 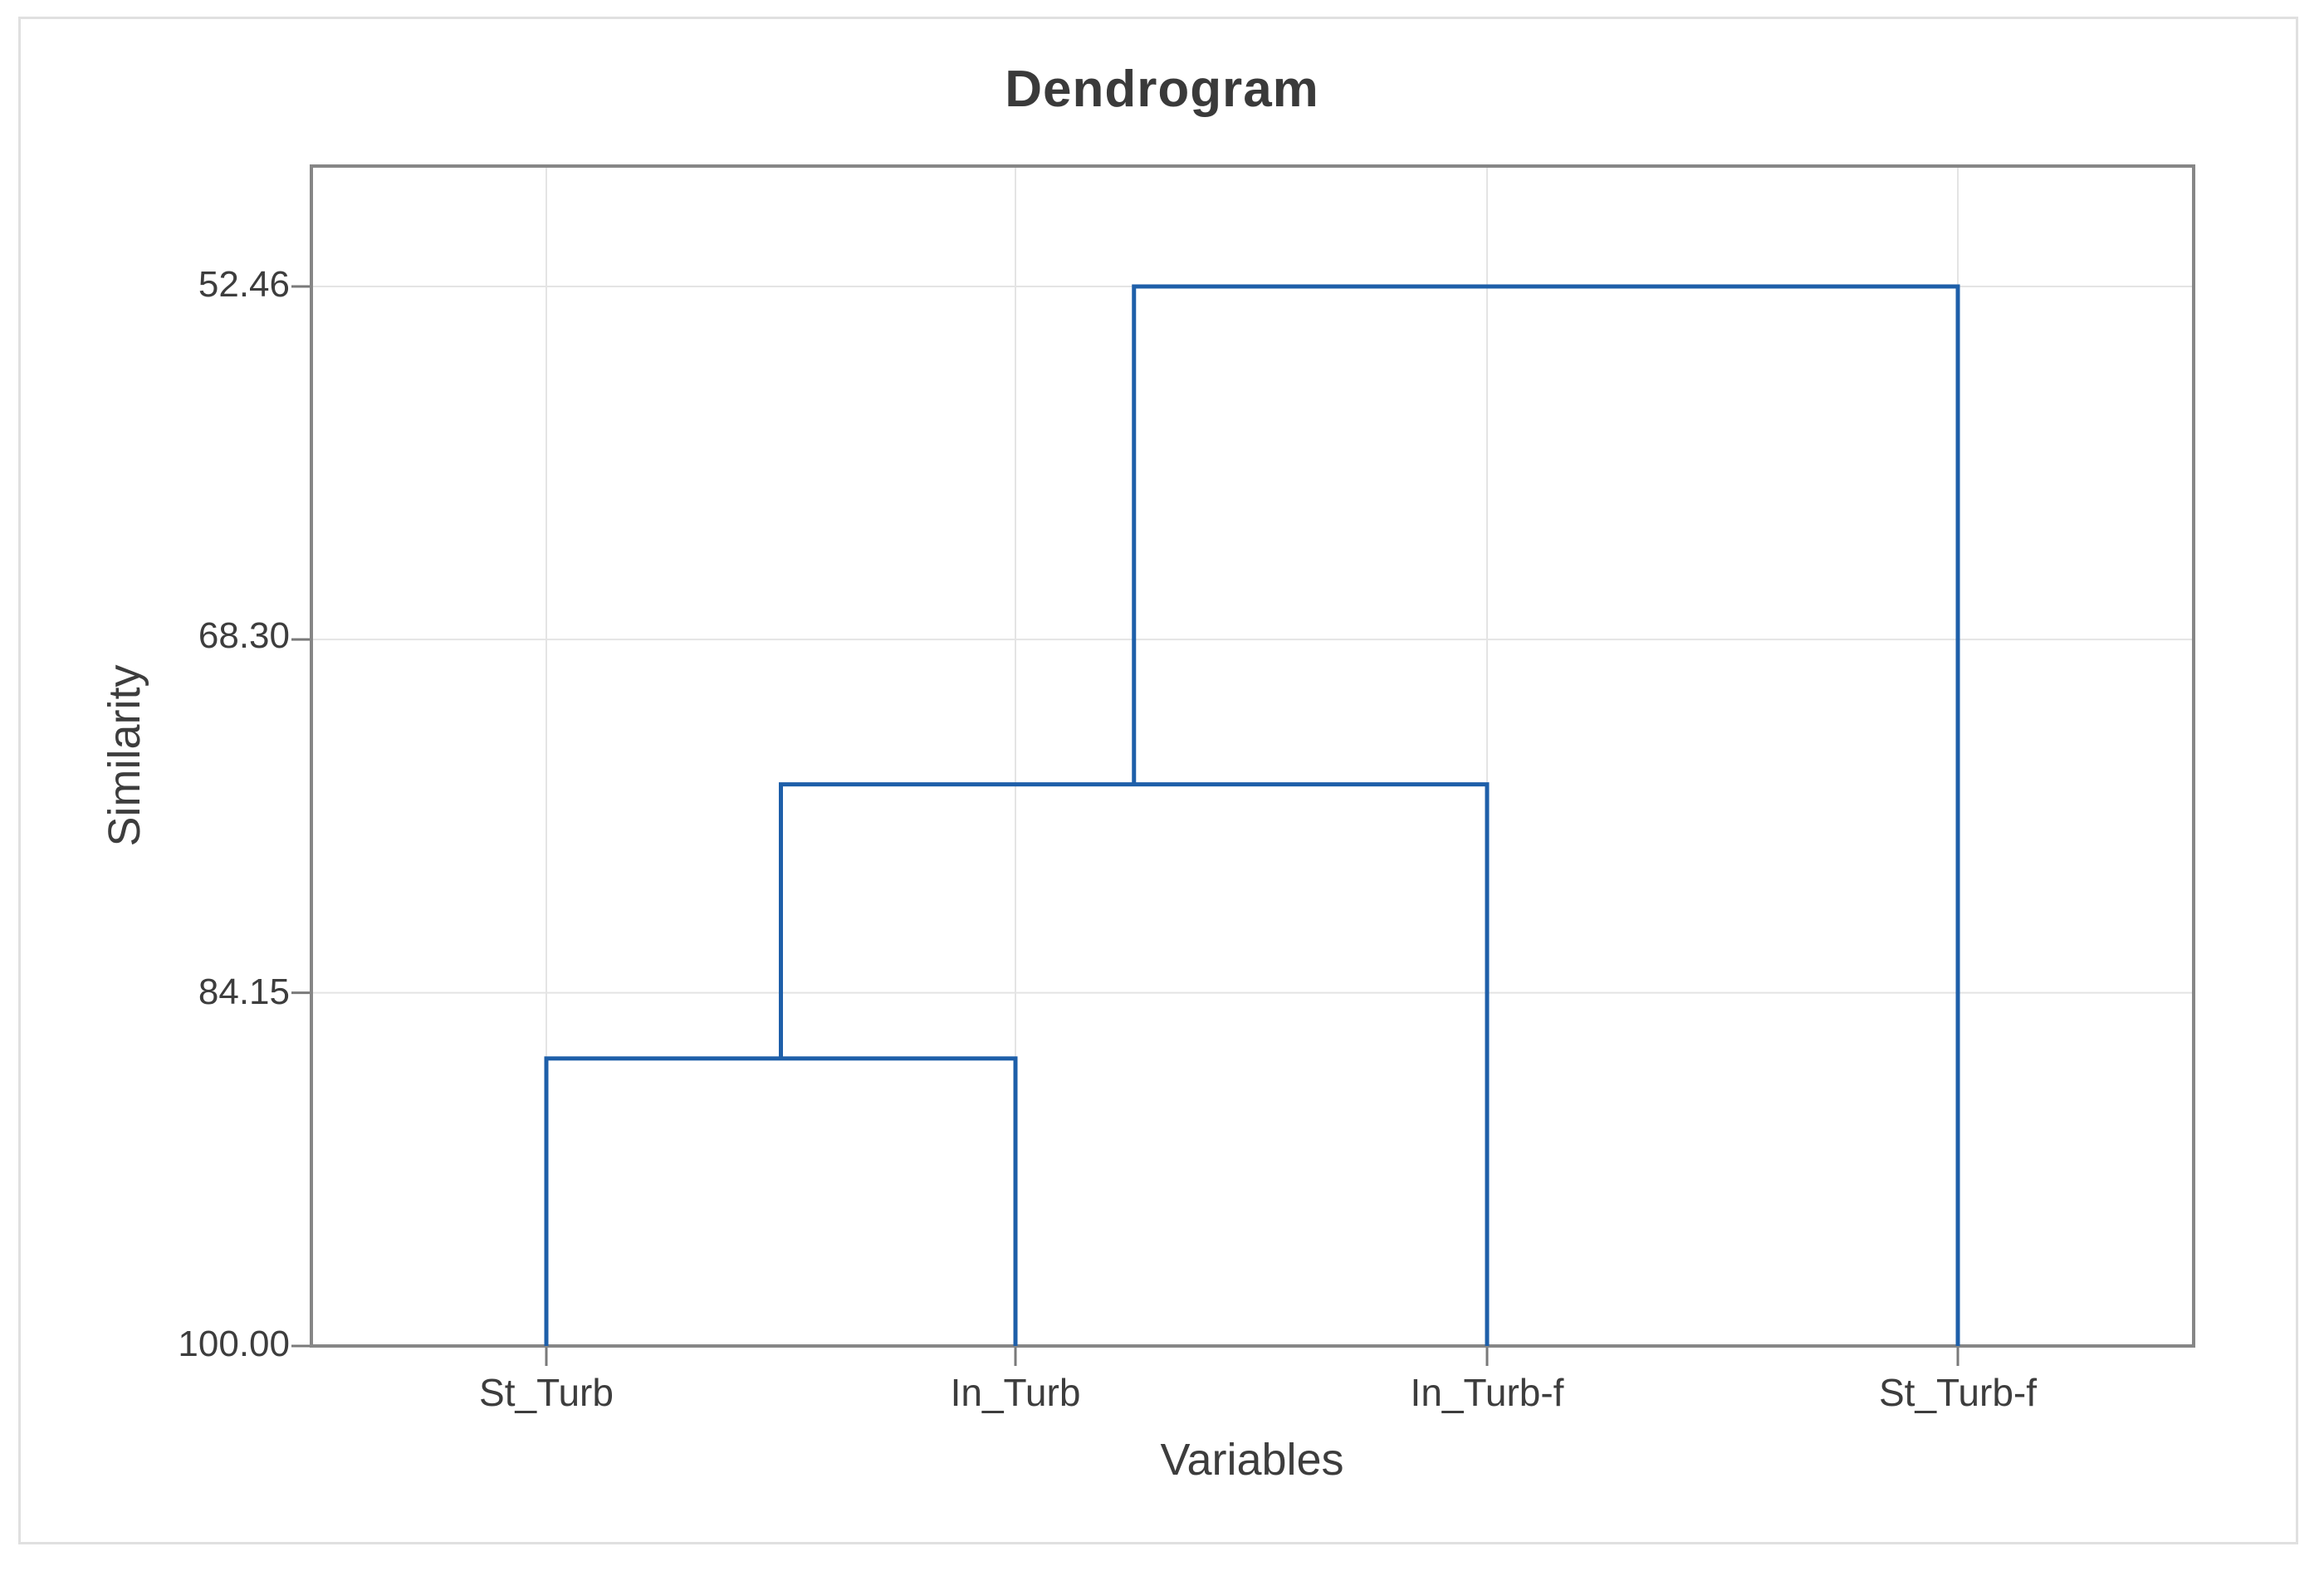 What do you see at coordinates (244, 635) in the screenshot?
I see `y-tick-label-68-30: 68.30` at bounding box center [244, 635].